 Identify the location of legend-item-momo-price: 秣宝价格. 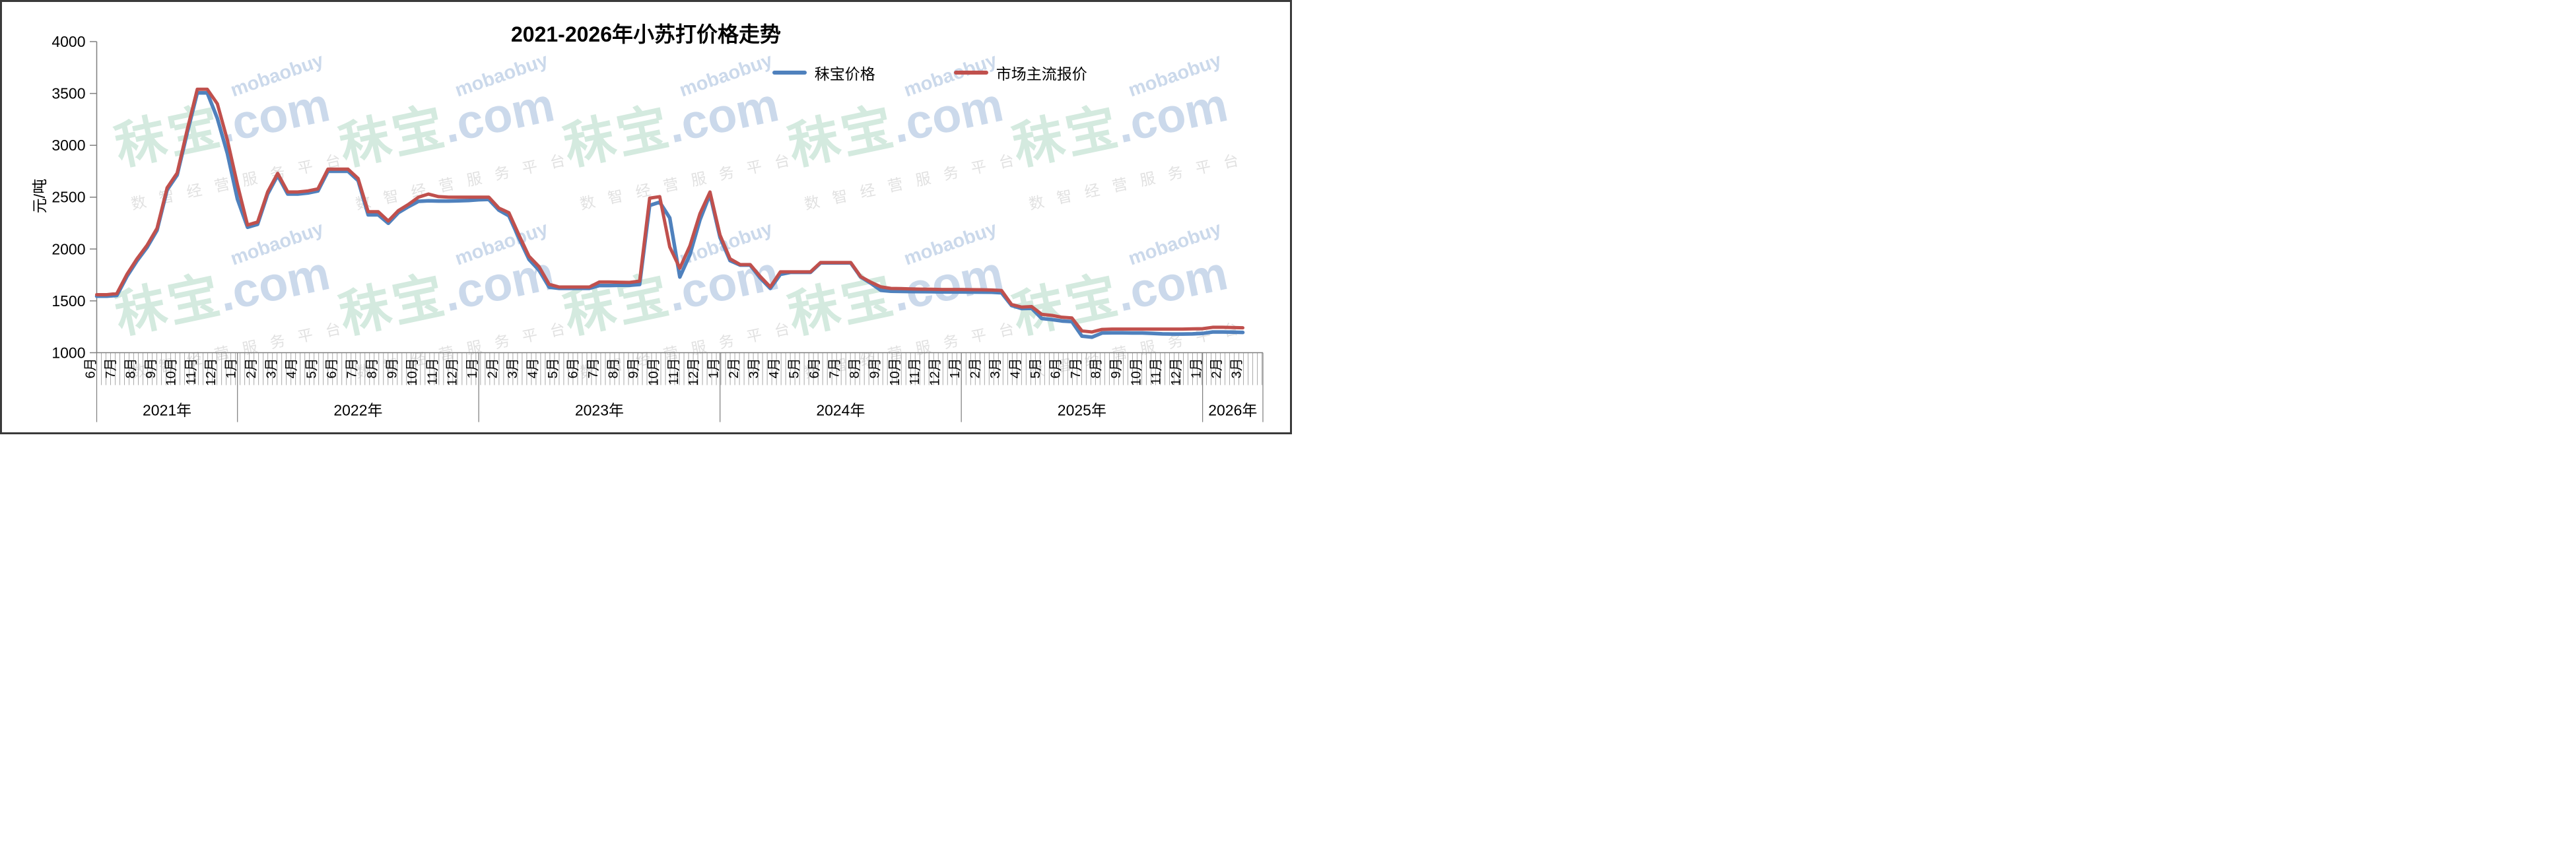
(824, 72).